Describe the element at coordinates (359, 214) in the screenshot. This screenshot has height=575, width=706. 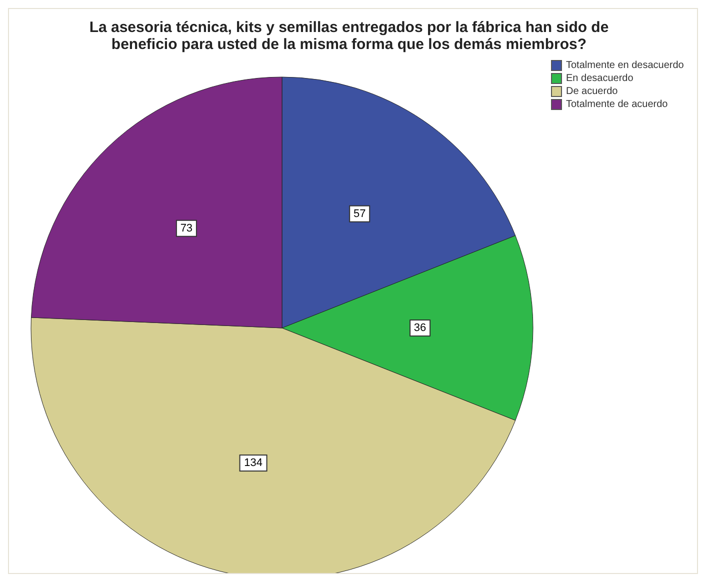
I see `data-label: 57` at that location.